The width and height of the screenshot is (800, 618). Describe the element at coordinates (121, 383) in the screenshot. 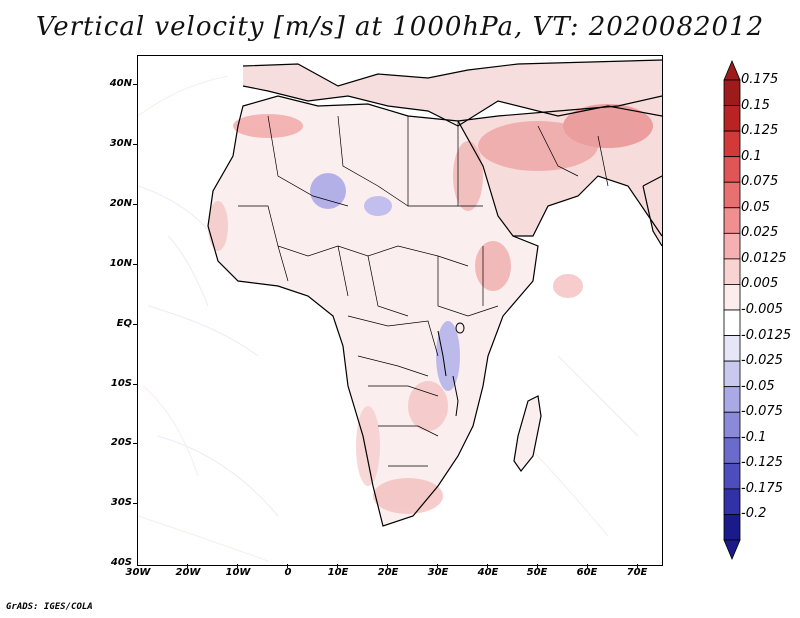

I see `lat-label-10s: 10S` at that location.